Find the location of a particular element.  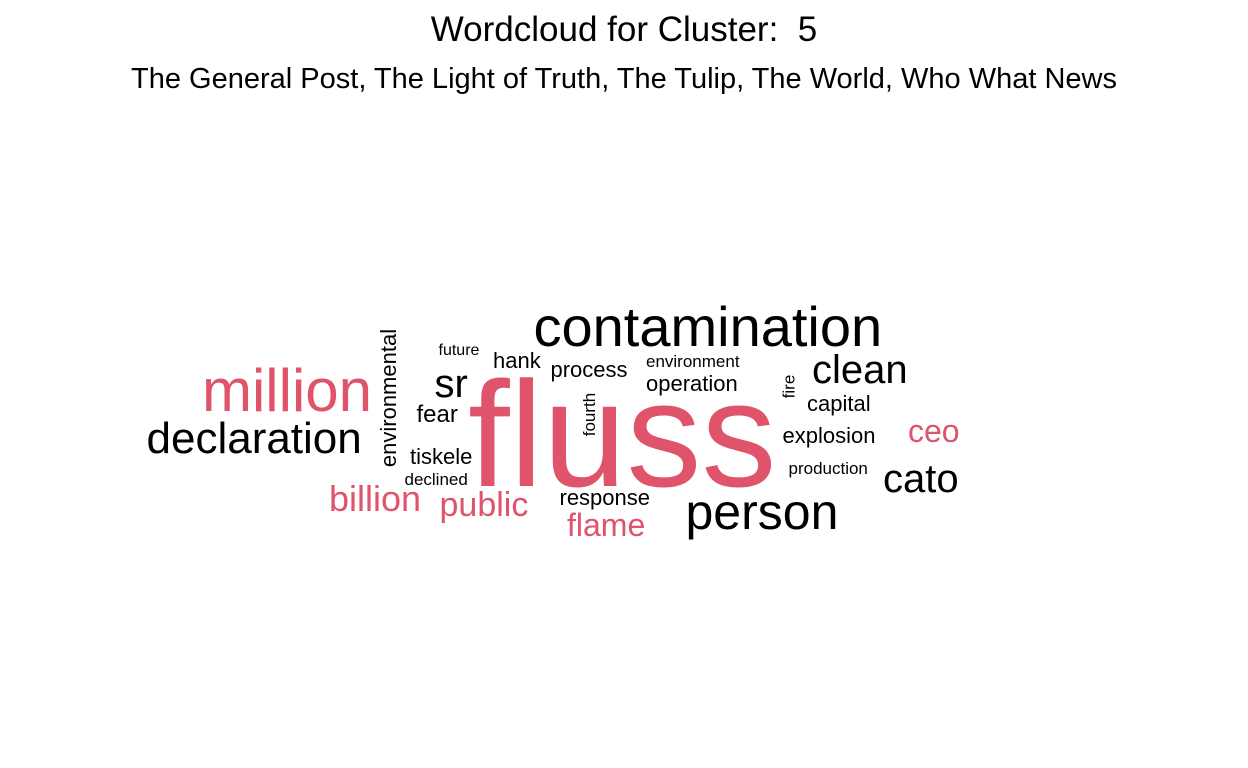

word-tiskele: tiskele is located at coordinates (441, 456).